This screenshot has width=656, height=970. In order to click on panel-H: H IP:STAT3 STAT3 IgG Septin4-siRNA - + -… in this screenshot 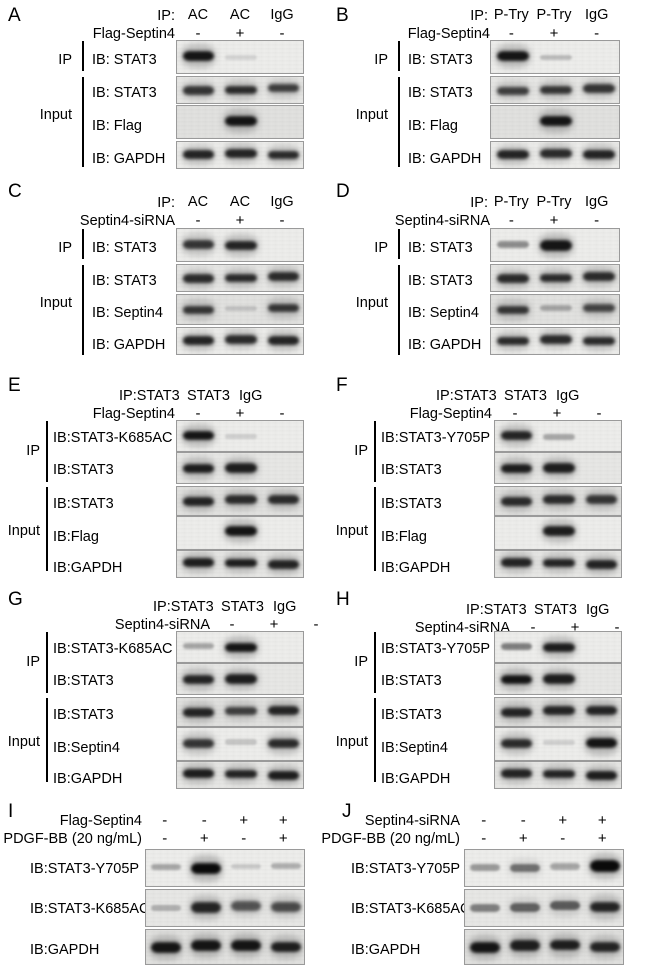, I will do `click(492, 694)`.